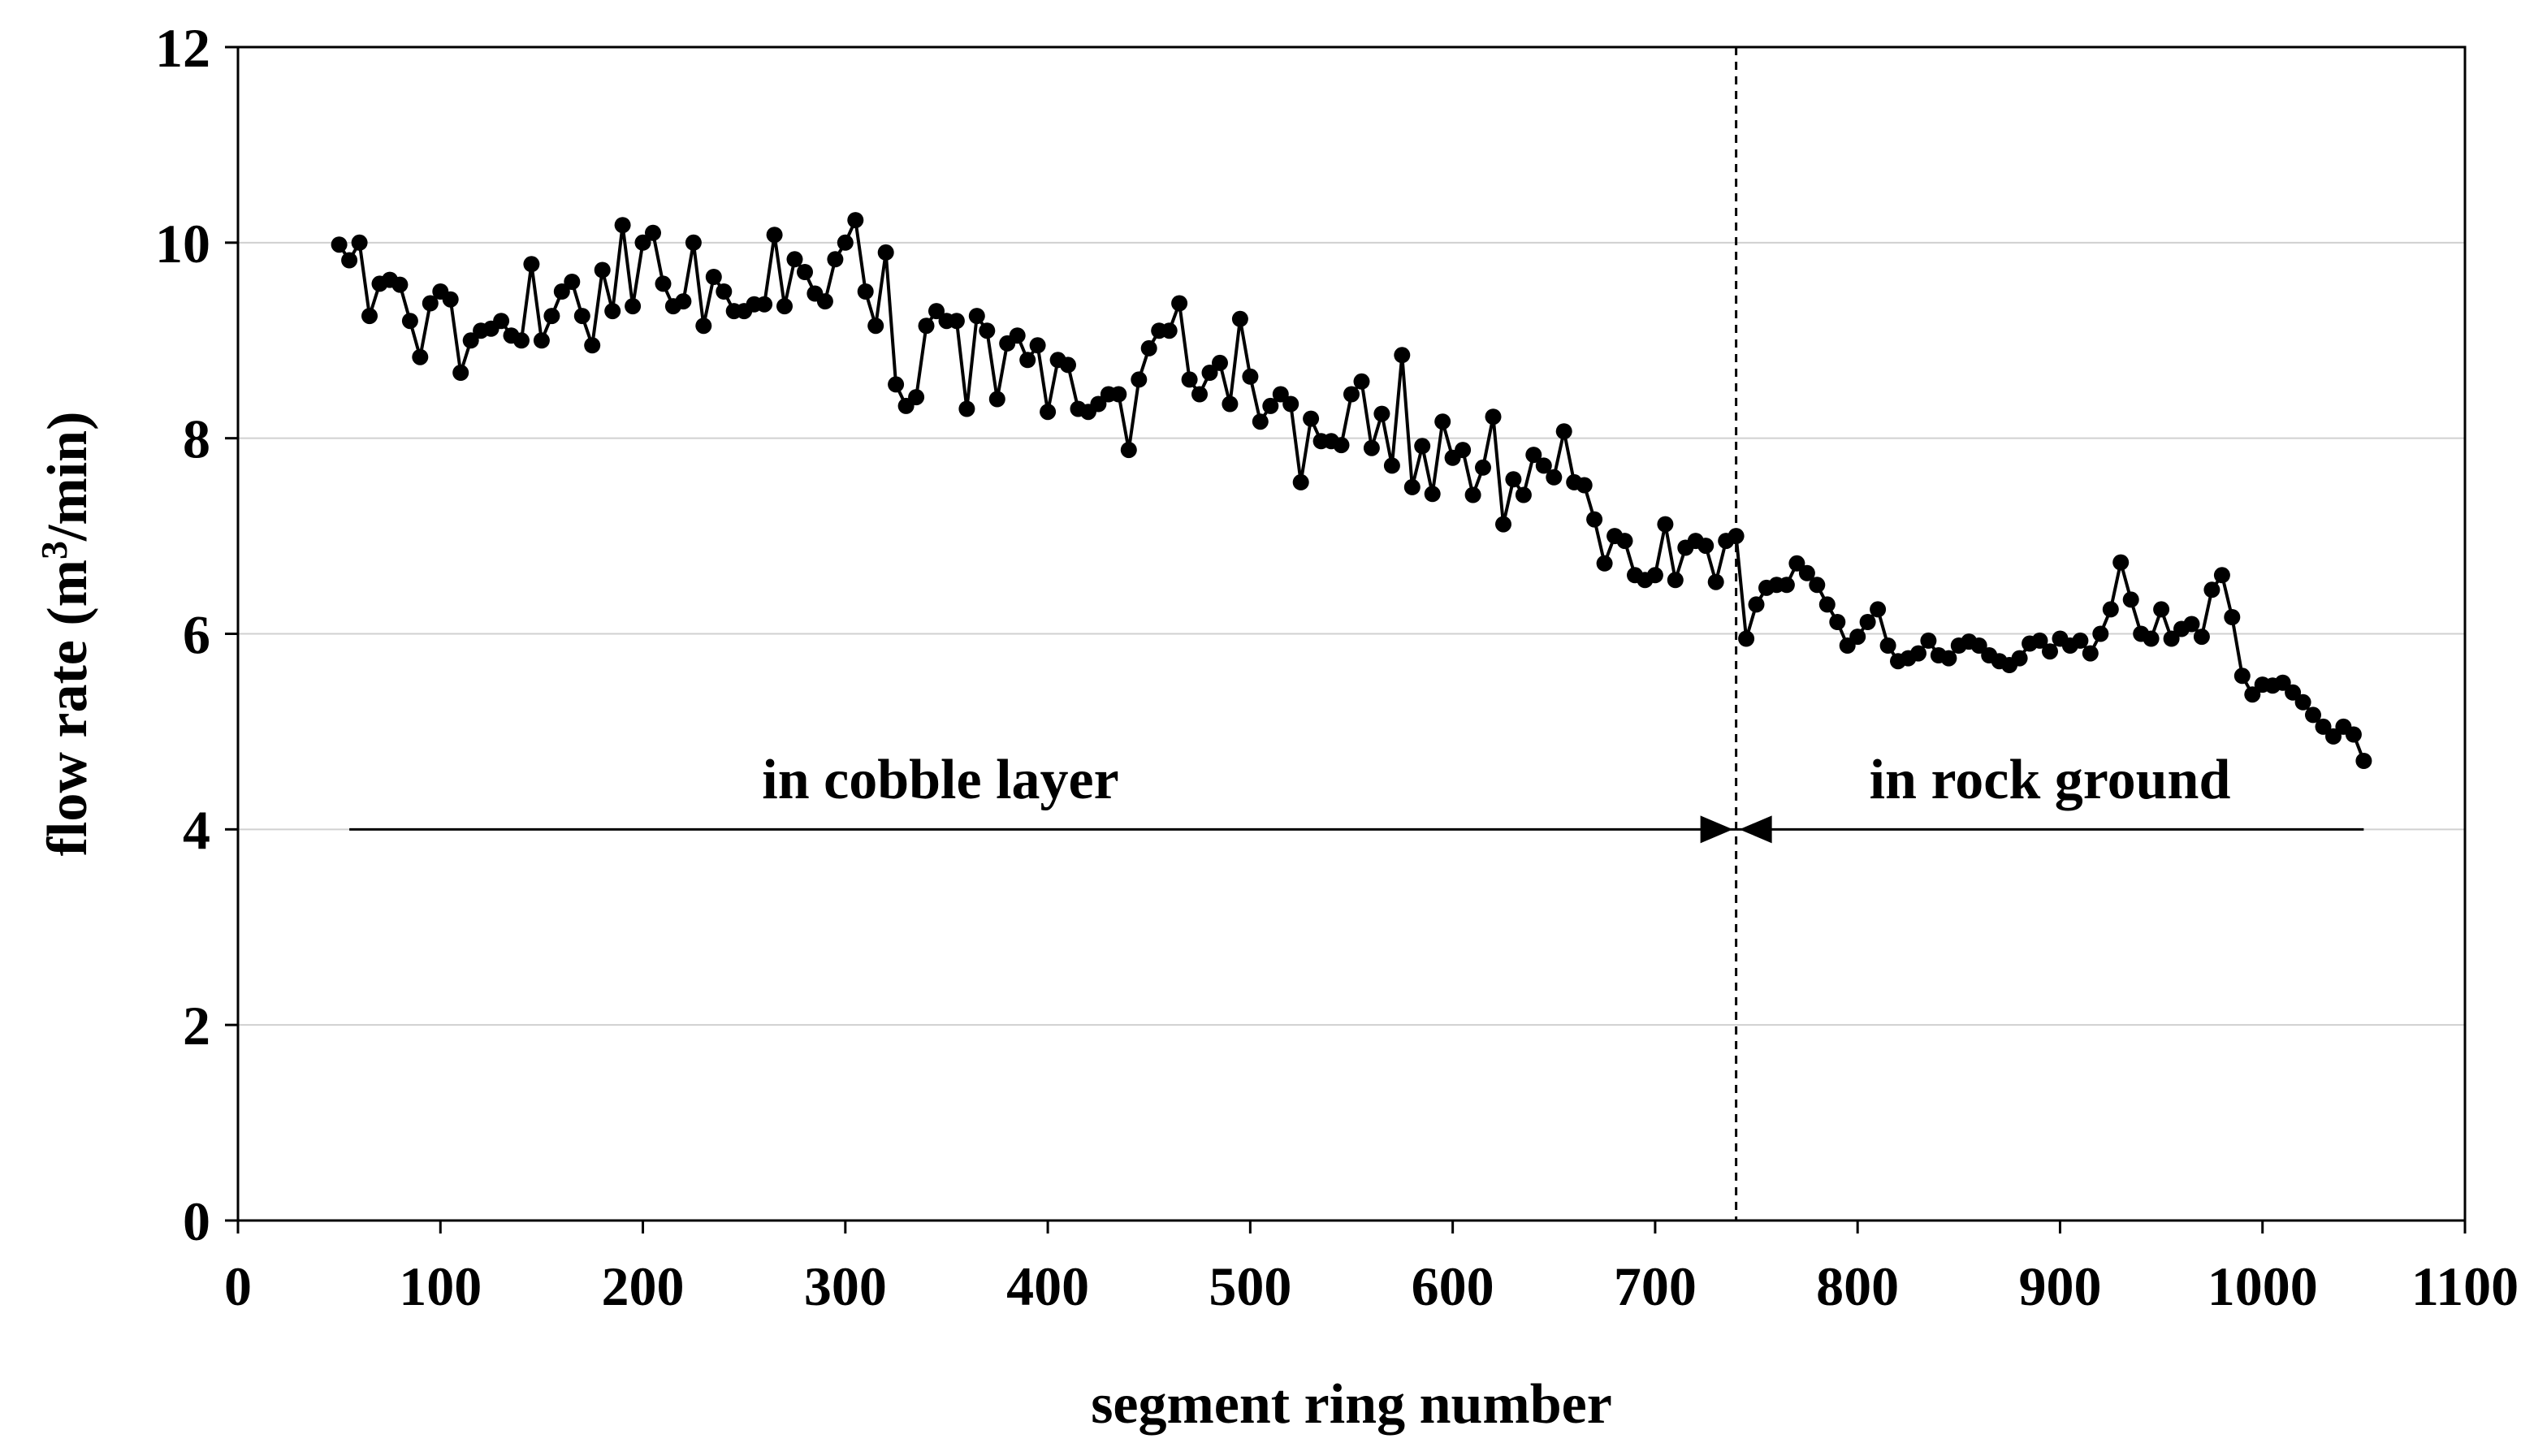  What do you see at coordinates (68, 477) in the screenshot?
I see `y-axis-title-end: /min)` at bounding box center [68, 477].